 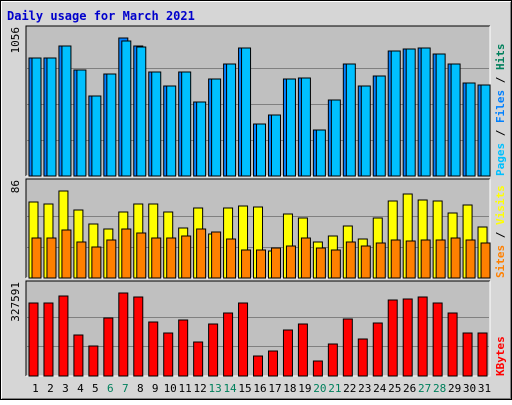 I want to click on x-tick-label: 22, so click(x=349, y=388).